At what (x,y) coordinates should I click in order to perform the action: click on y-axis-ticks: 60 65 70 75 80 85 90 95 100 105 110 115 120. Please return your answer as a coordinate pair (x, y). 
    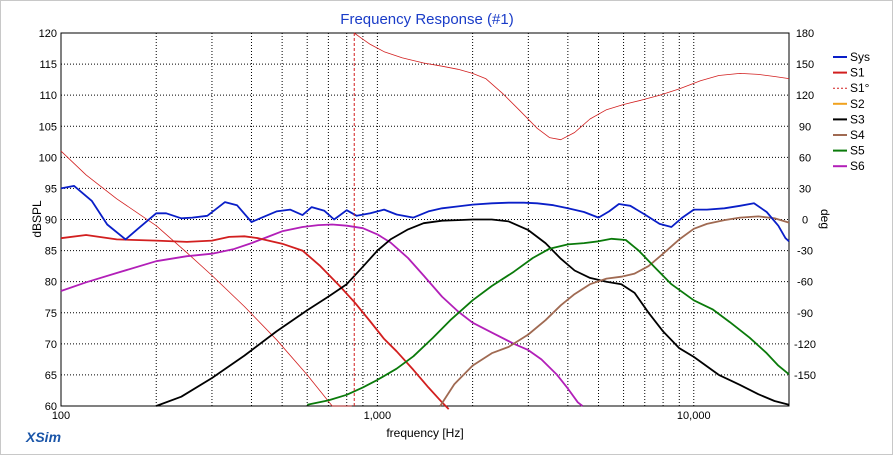
    Looking at the image, I should click on (48, 220).